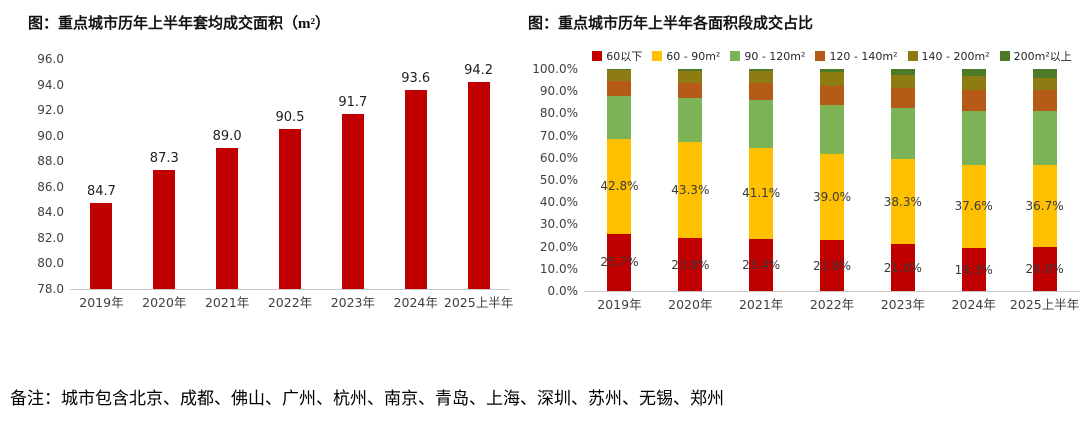 The width and height of the screenshot is (1083, 425). I want to click on segment-value-label: 43.3%, so click(690, 190).